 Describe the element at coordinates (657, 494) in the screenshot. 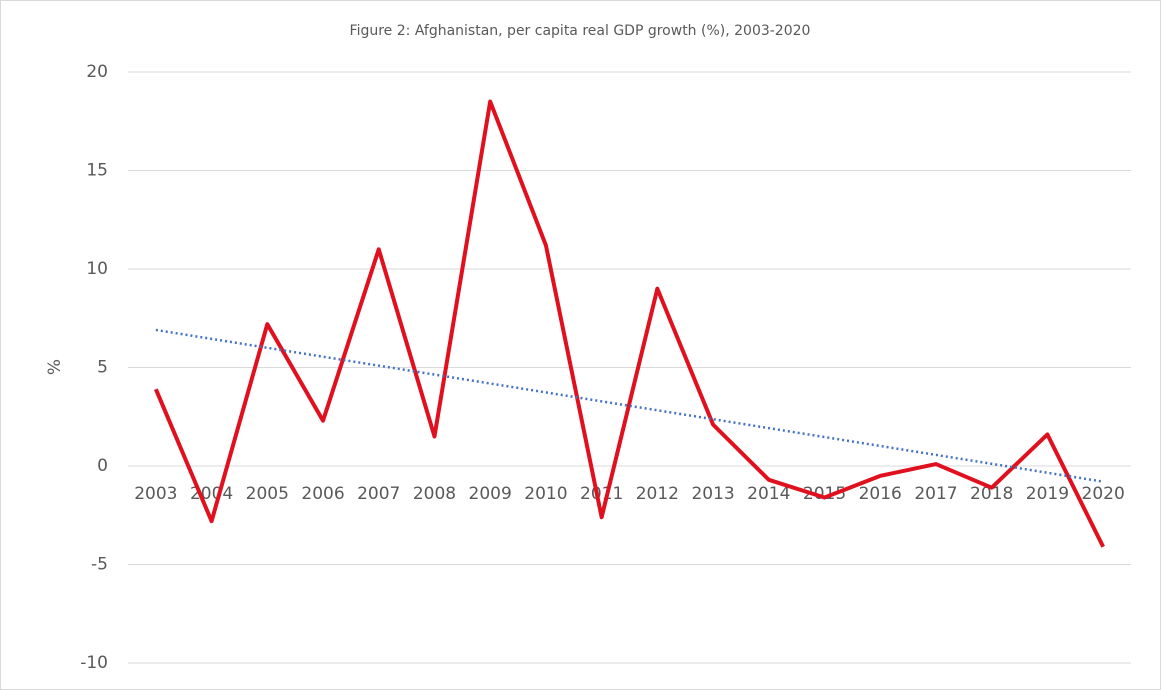

I see `x-tick-label: 2012` at that location.